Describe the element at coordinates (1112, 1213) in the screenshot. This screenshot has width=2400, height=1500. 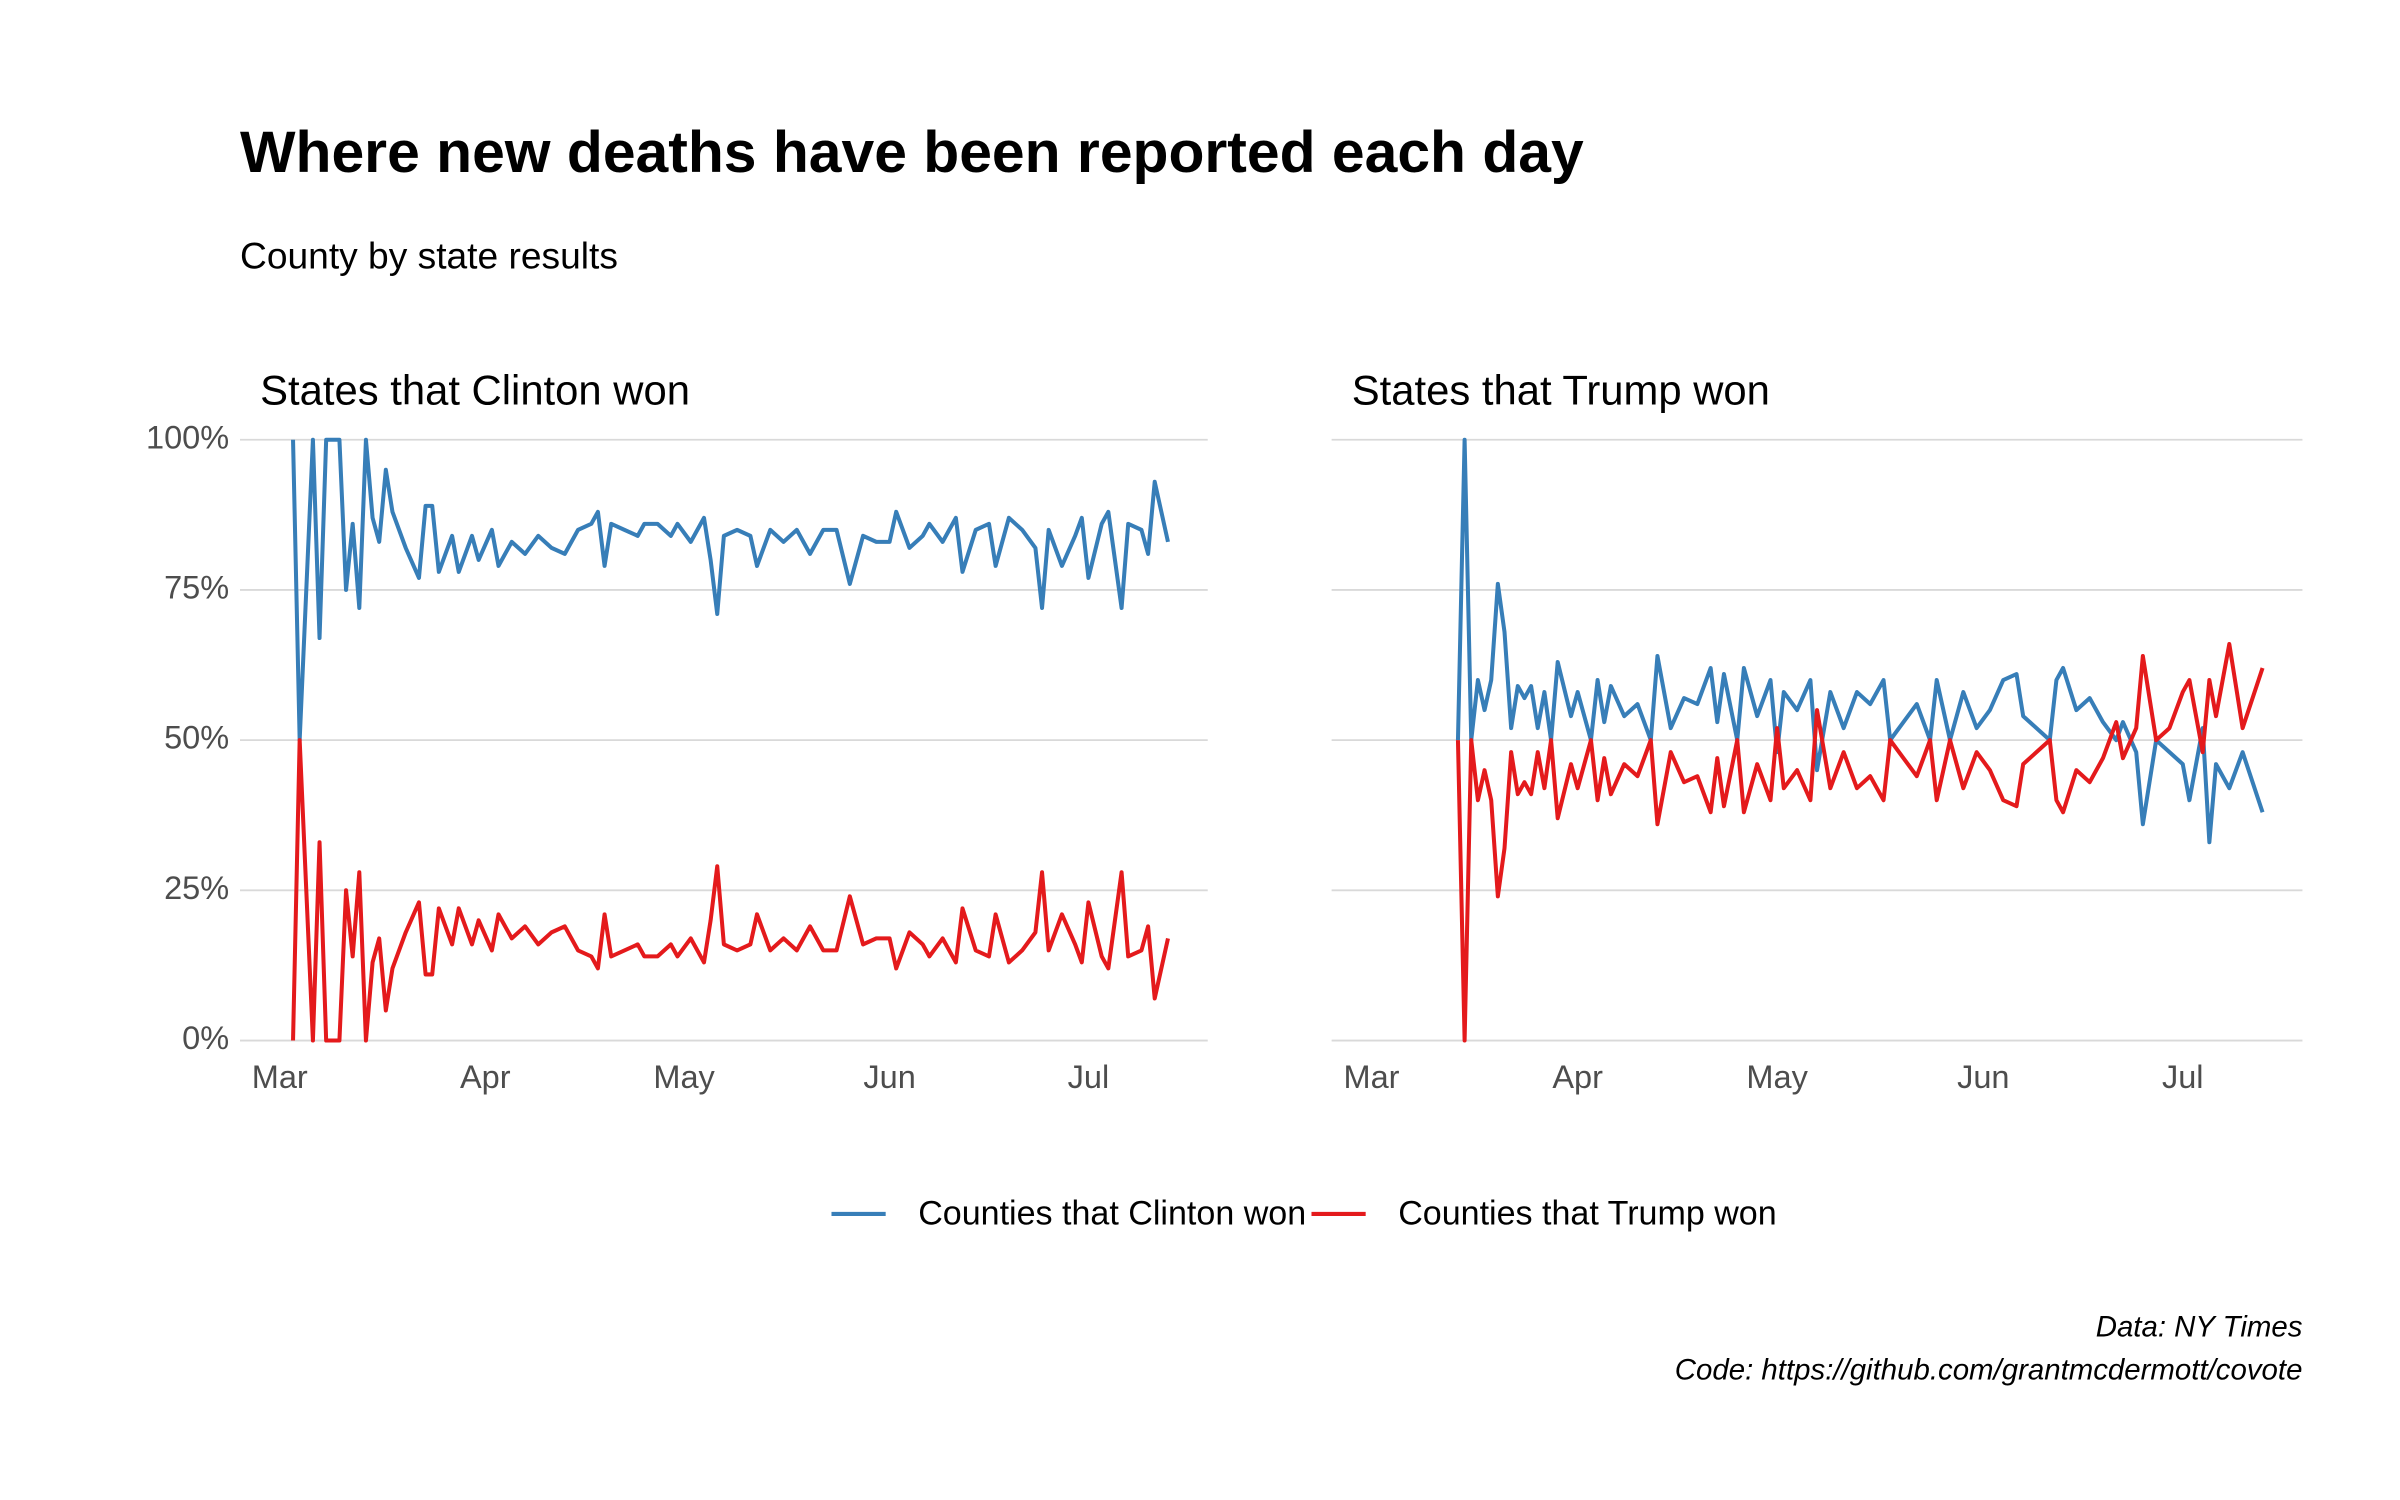
I see `legend-label: Counties that Clinton won` at that location.